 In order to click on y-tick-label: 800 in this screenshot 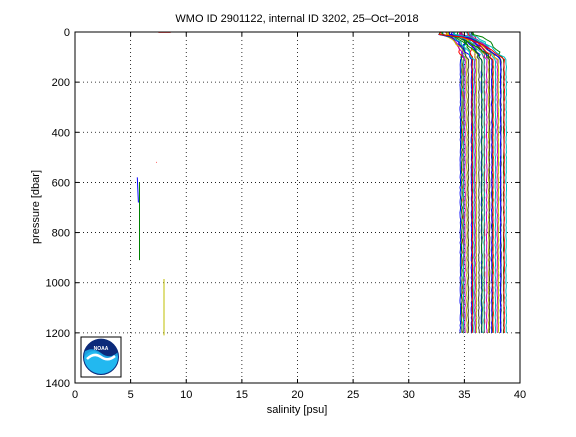, I will do `click(61, 234)`.